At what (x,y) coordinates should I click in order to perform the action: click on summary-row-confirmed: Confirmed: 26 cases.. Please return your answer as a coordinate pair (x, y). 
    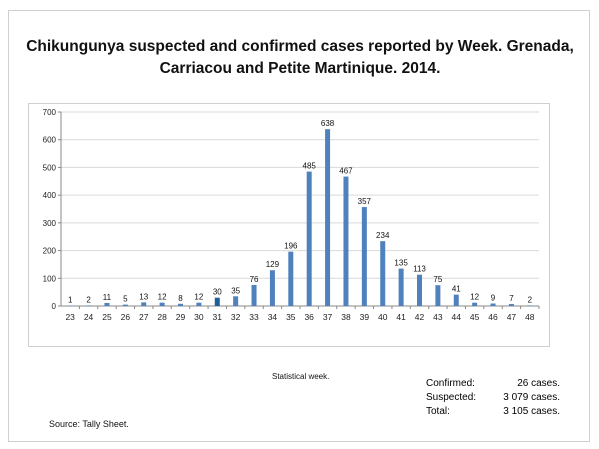
    Looking at the image, I should click on (493, 384).